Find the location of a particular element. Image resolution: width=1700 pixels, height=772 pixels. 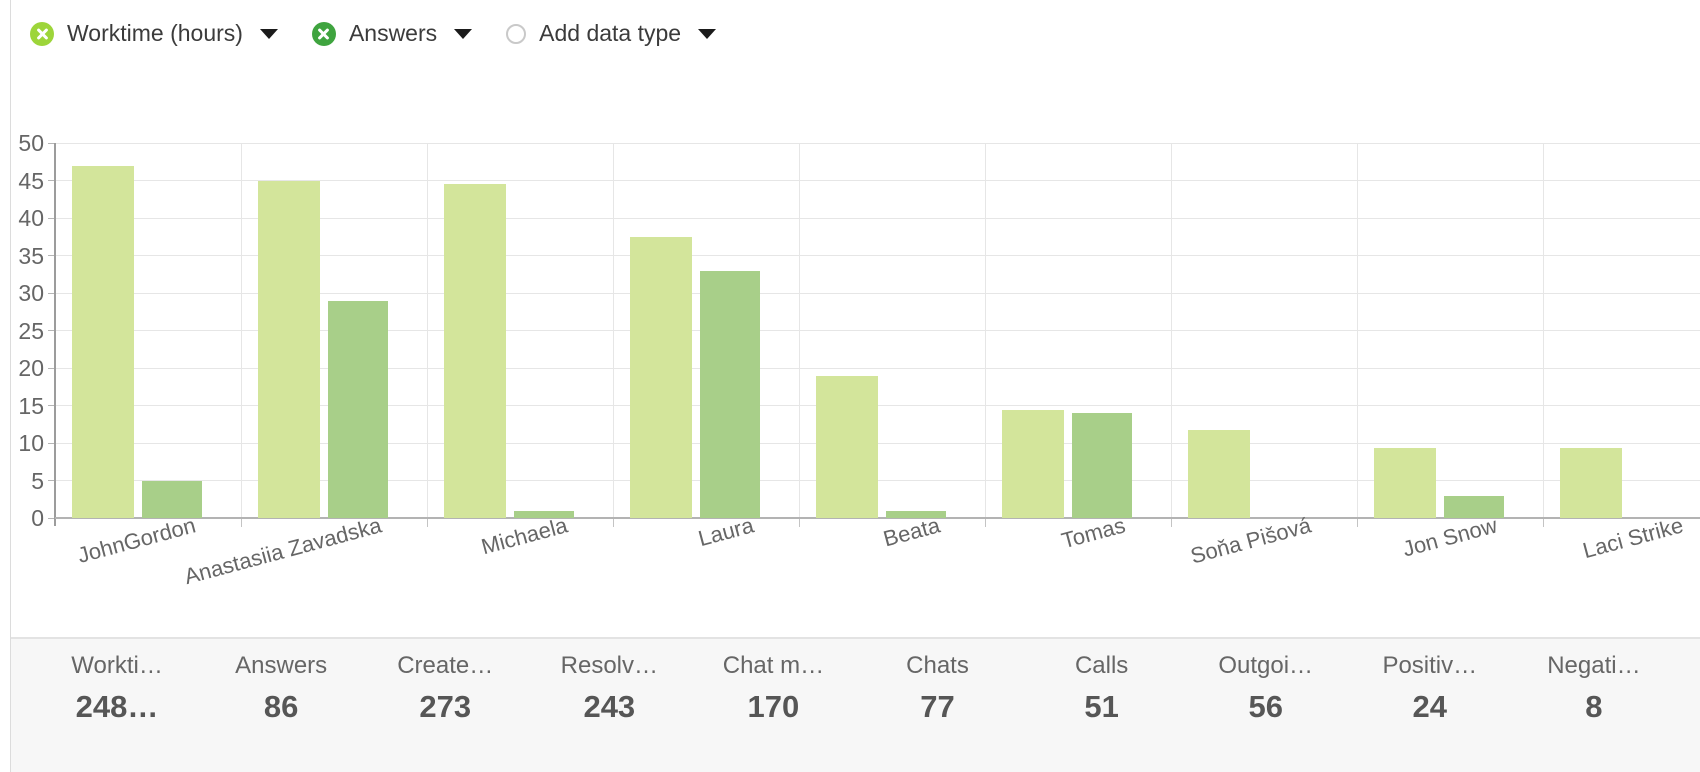

bar-answers-laura is located at coordinates (730, 394).